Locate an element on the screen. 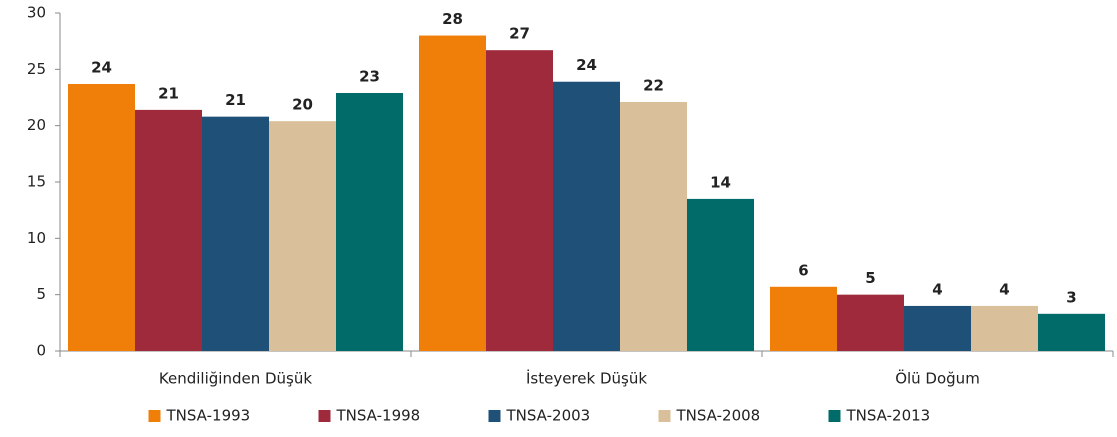  value-label: 3 is located at coordinates (1071, 297).